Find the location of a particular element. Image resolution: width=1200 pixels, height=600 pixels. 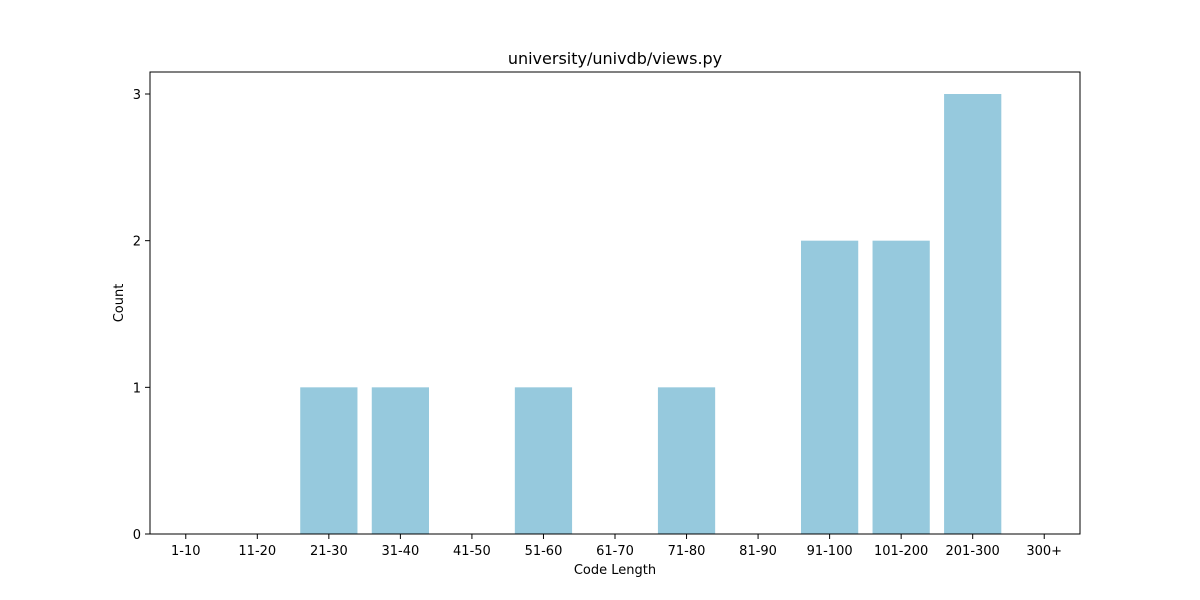

y-tick-label: 3 is located at coordinates (137, 95).